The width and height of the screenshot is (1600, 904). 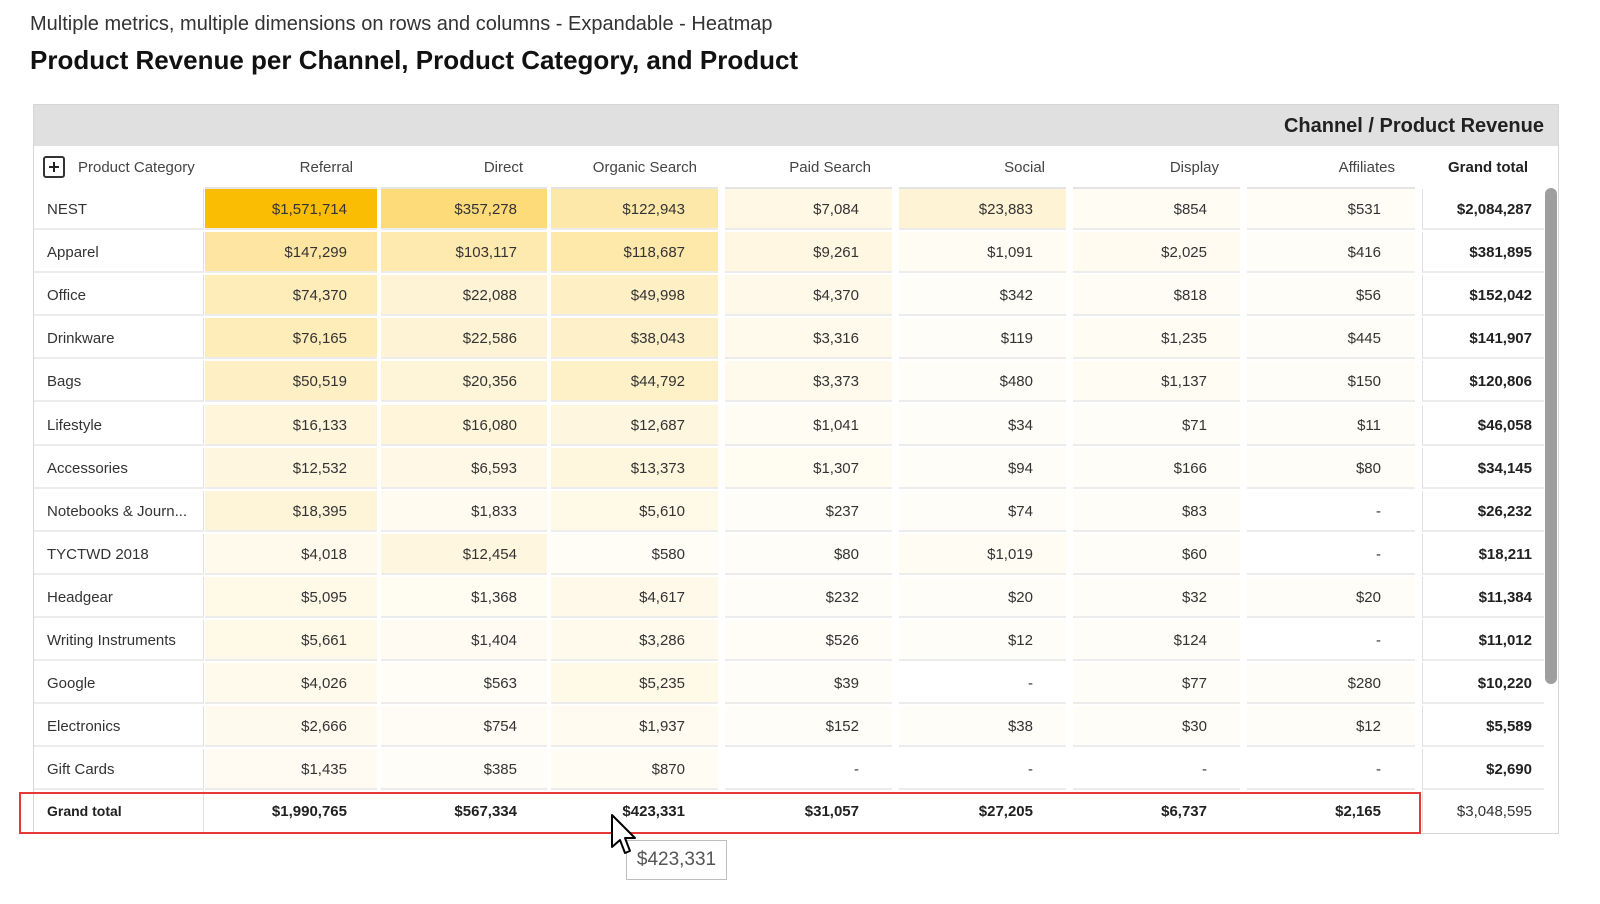 What do you see at coordinates (808, 554) in the screenshot?
I see `heatmap-cell: $80` at bounding box center [808, 554].